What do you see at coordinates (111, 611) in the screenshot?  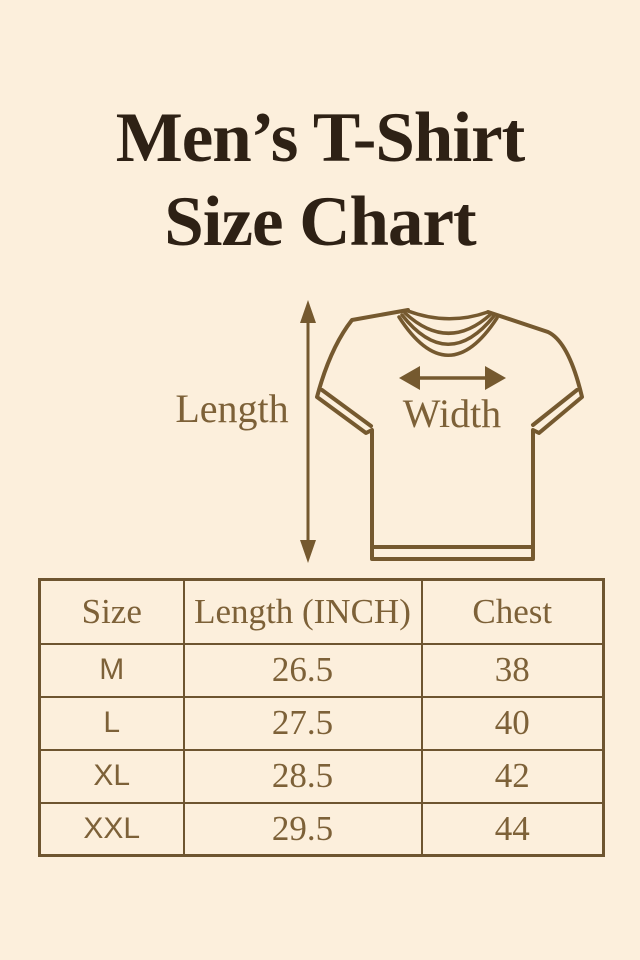 I see `header-size: Size` at bounding box center [111, 611].